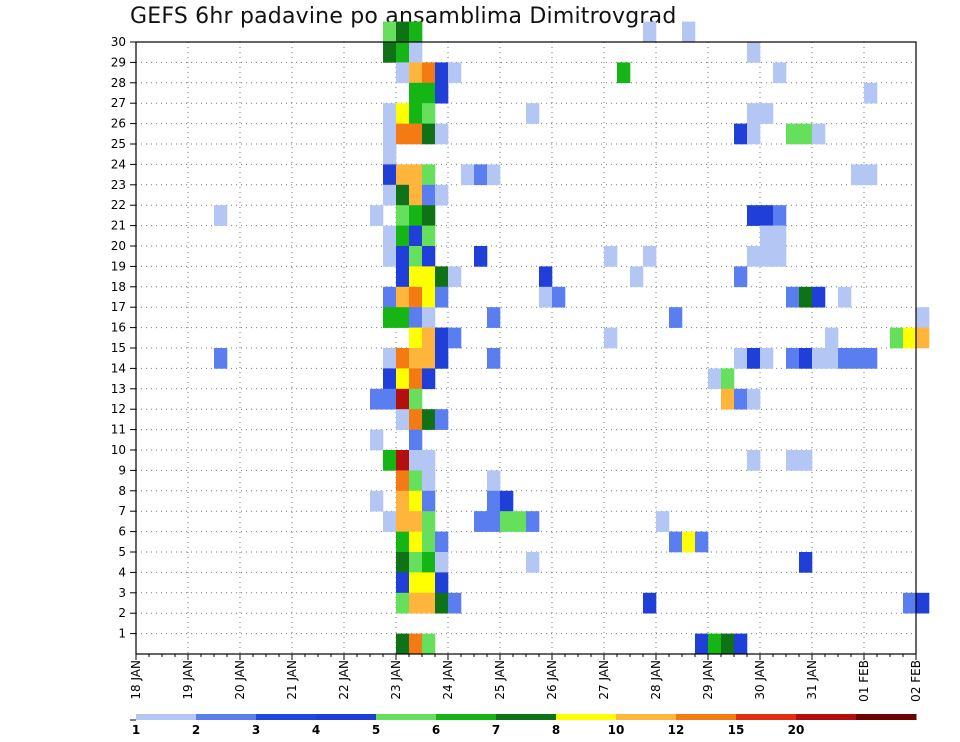 The height and width of the screenshot is (742, 960). What do you see at coordinates (118, 266) in the screenshot?
I see `y-tick-label: 19` at bounding box center [118, 266].